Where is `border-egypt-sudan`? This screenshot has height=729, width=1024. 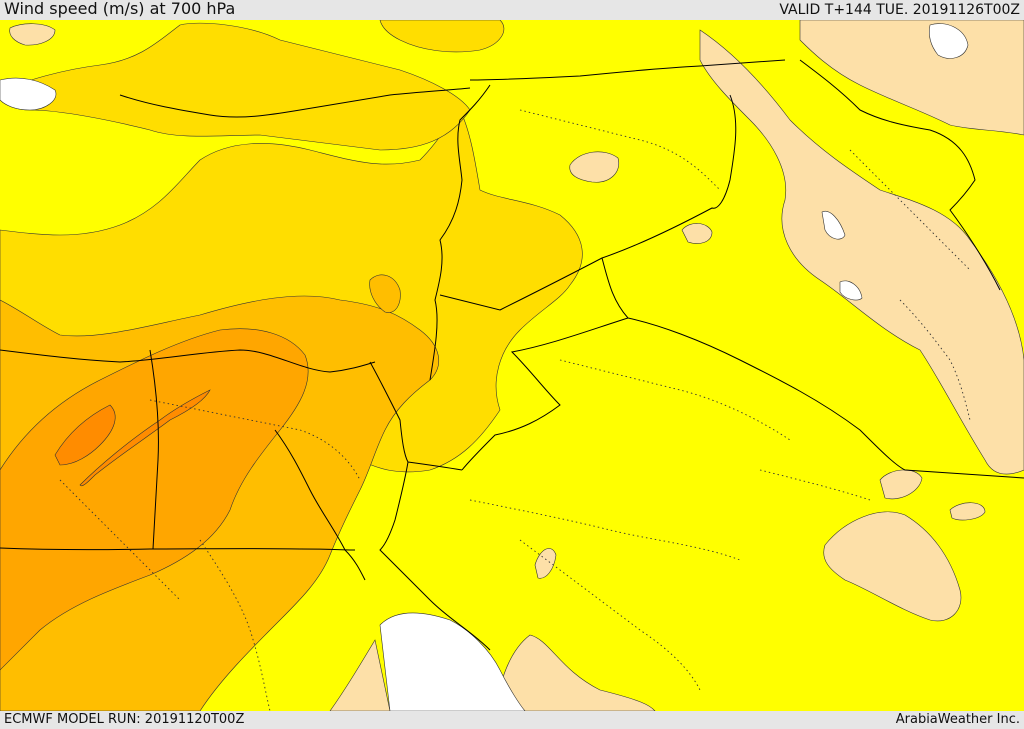
border-egypt-sudan is located at coordinates (178, 549).